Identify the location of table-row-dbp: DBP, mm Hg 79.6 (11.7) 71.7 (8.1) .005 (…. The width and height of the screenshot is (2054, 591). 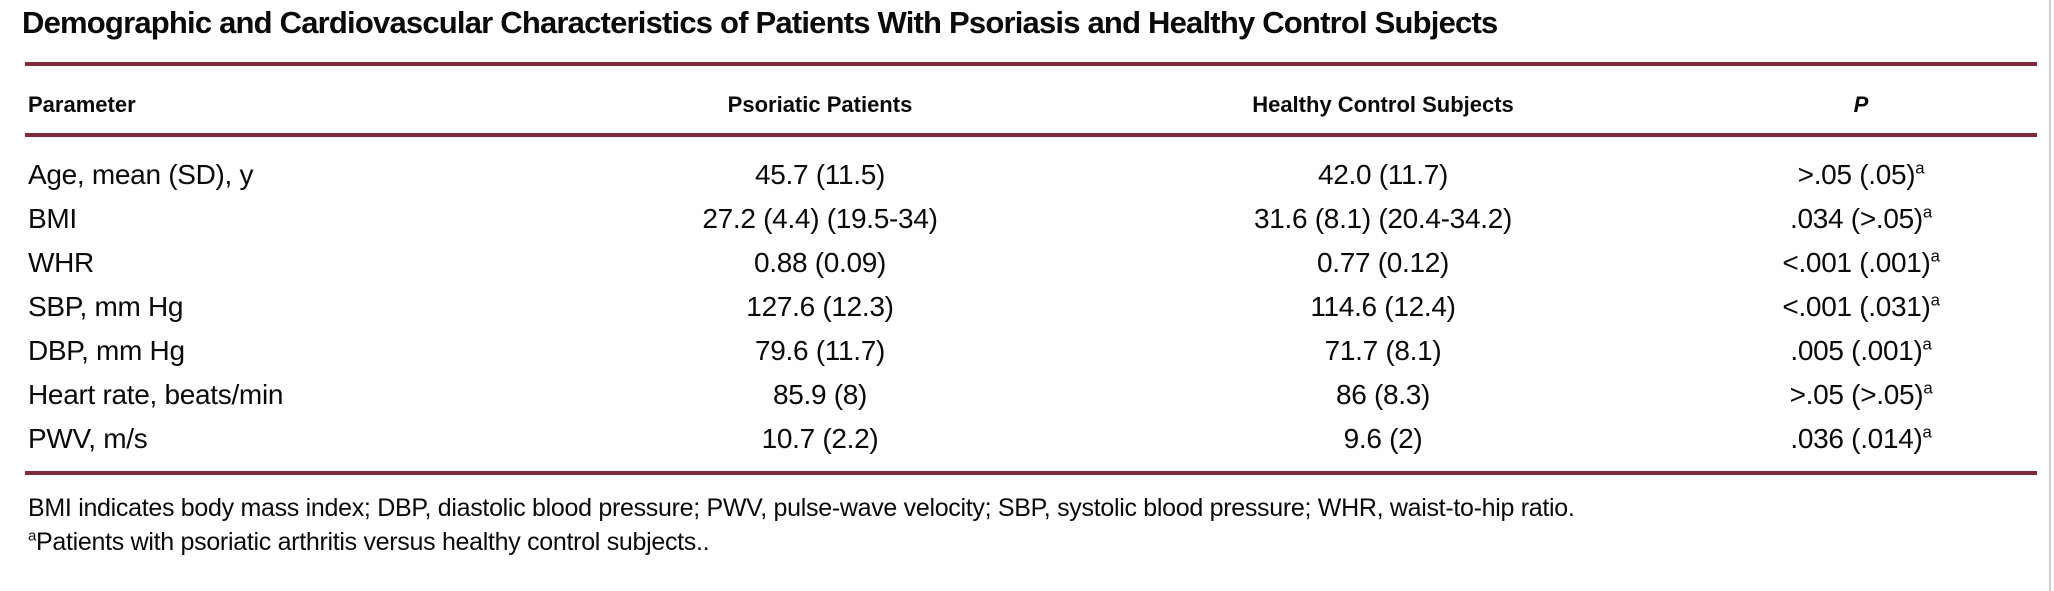
(1027, 351).